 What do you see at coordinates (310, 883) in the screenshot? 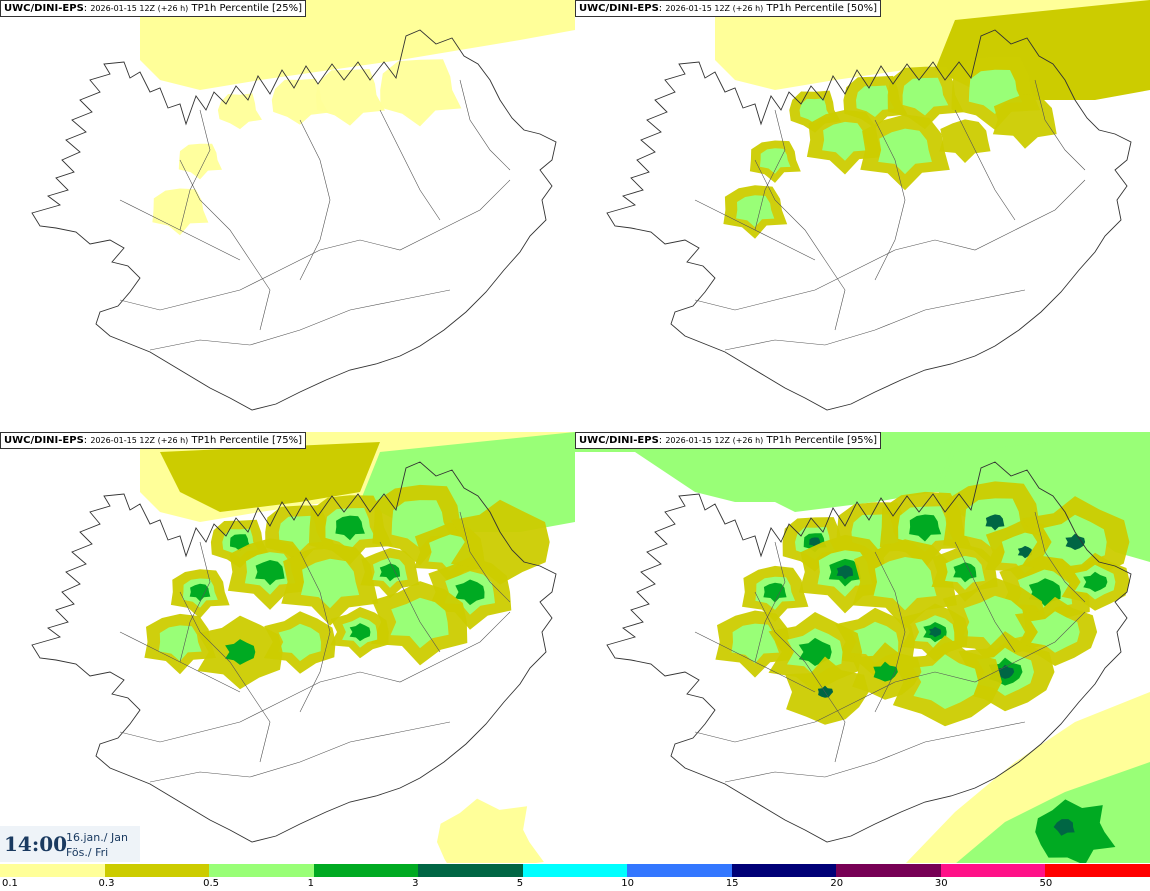
I see `legend-tick-label: 1` at bounding box center [310, 883].